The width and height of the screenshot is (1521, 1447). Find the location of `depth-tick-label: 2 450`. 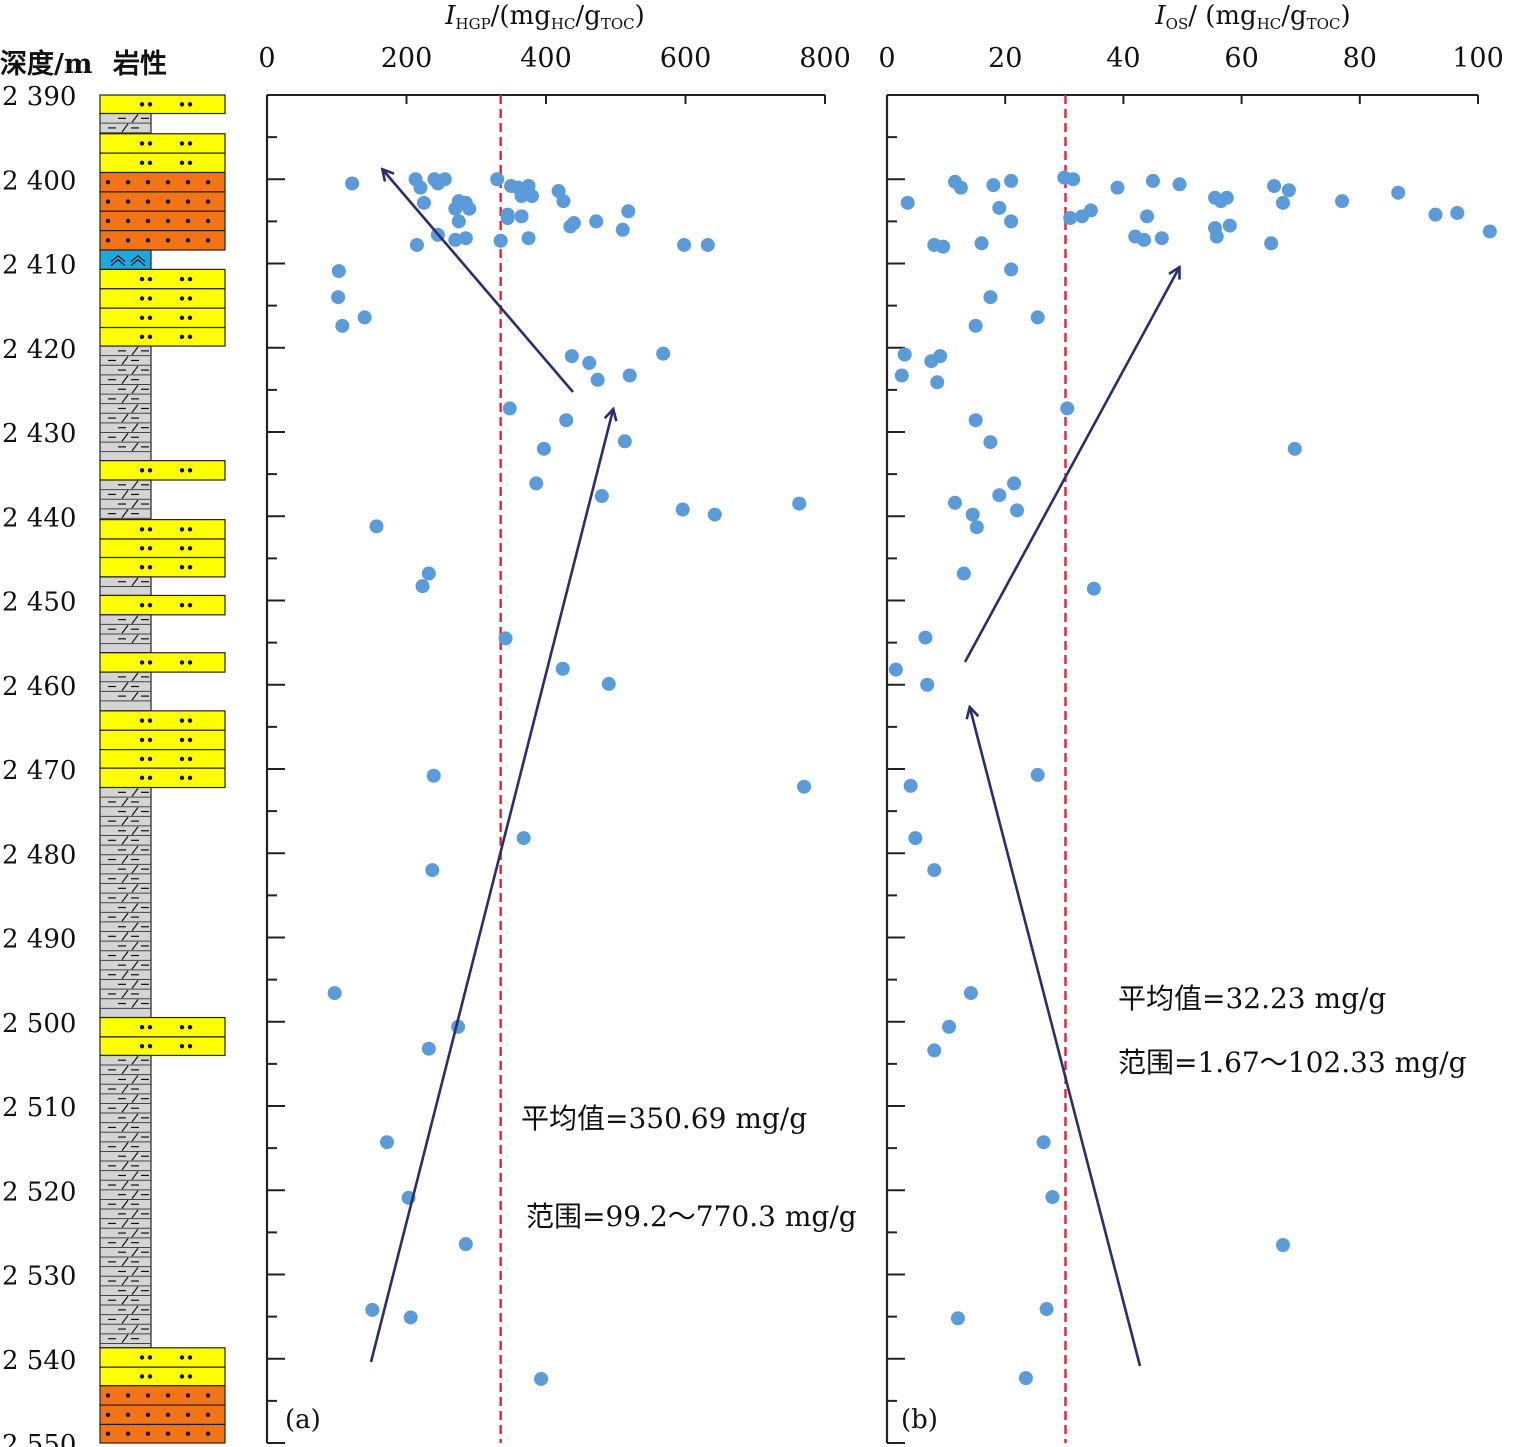

depth-tick-label: 2 450 is located at coordinates (39, 603).